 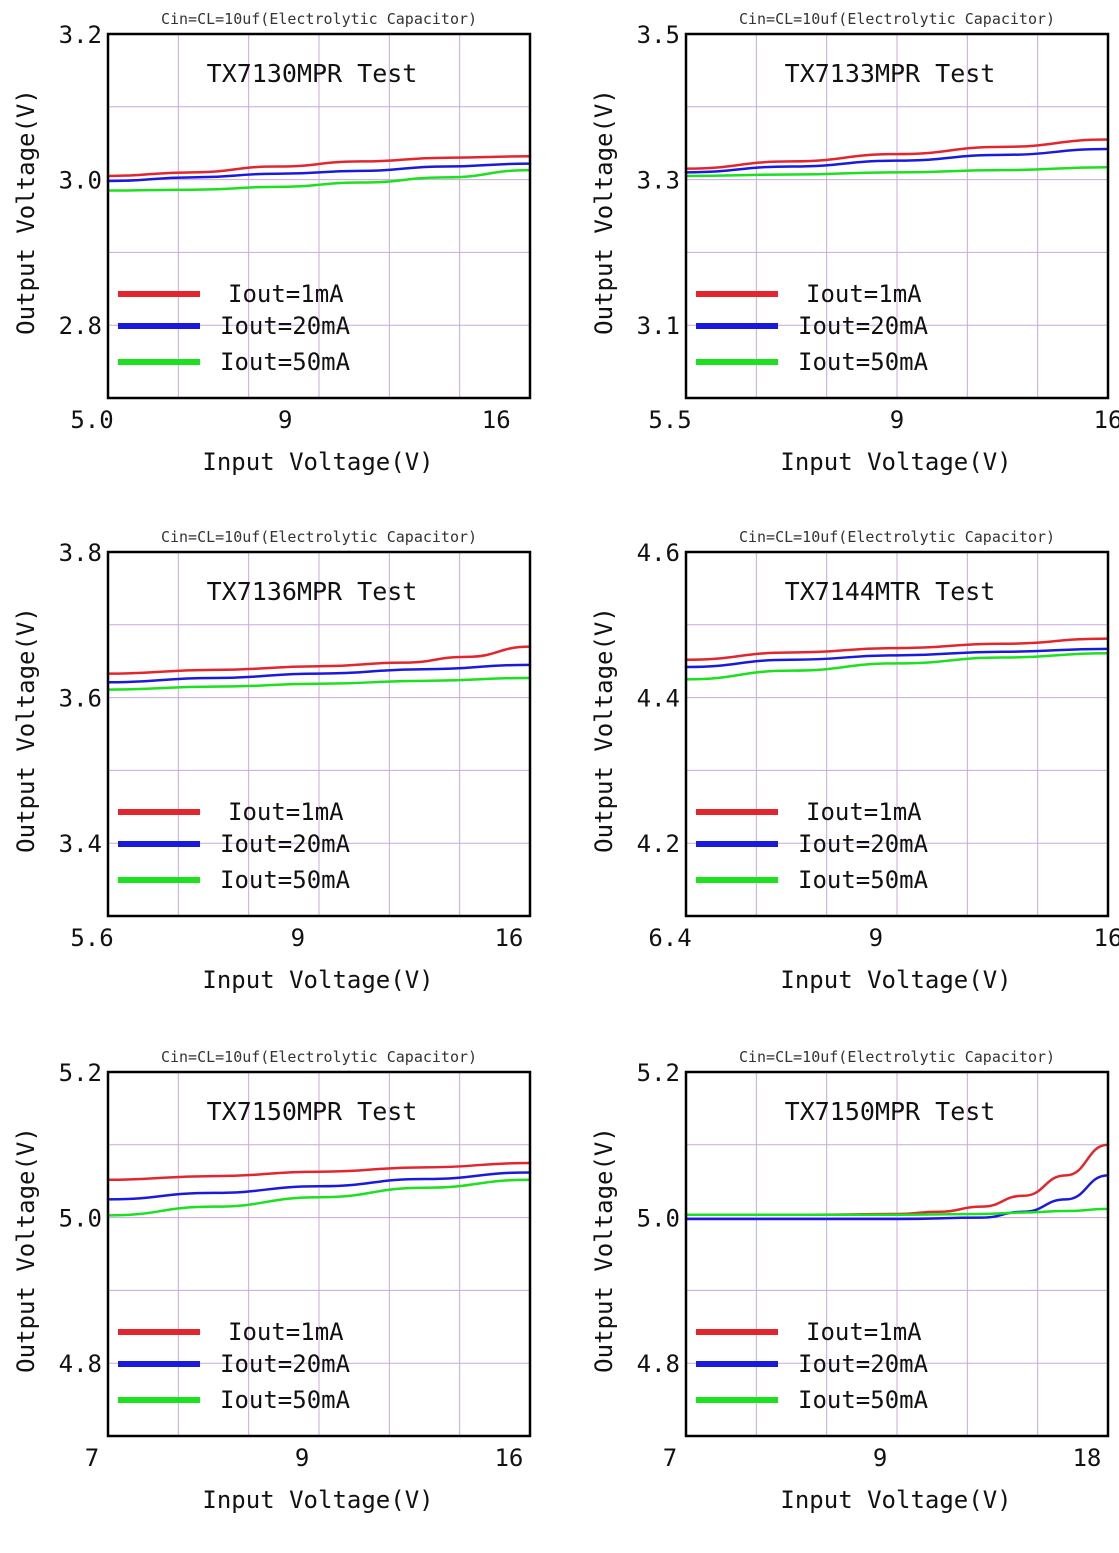 What do you see at coordinates (80, 326) in the screenshot?
I see `y-tick-label: 2.8` at bounding box center [80, 326].